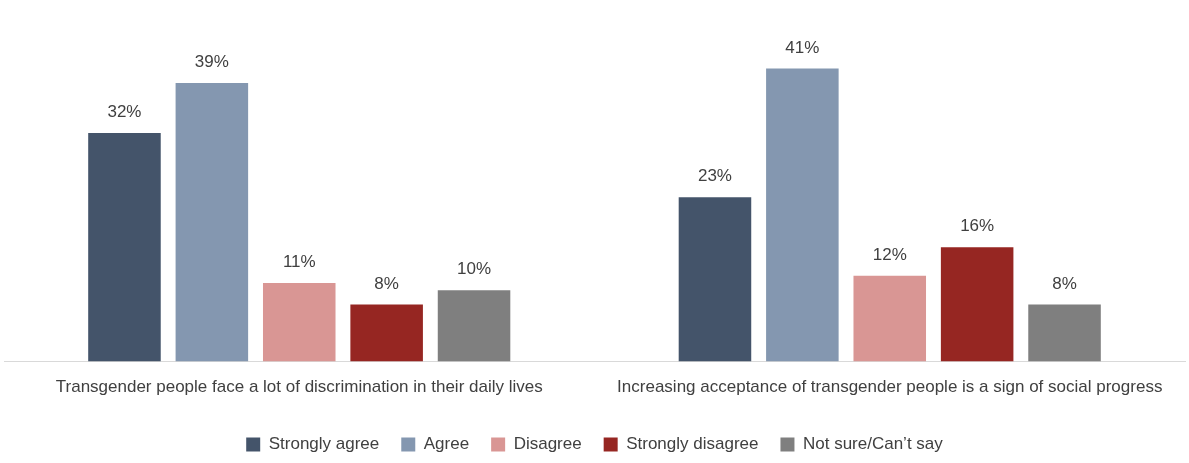 The height and width of the screenshot is (463, 1189). I want to click on legend-label: Agree, so click(446, 444).